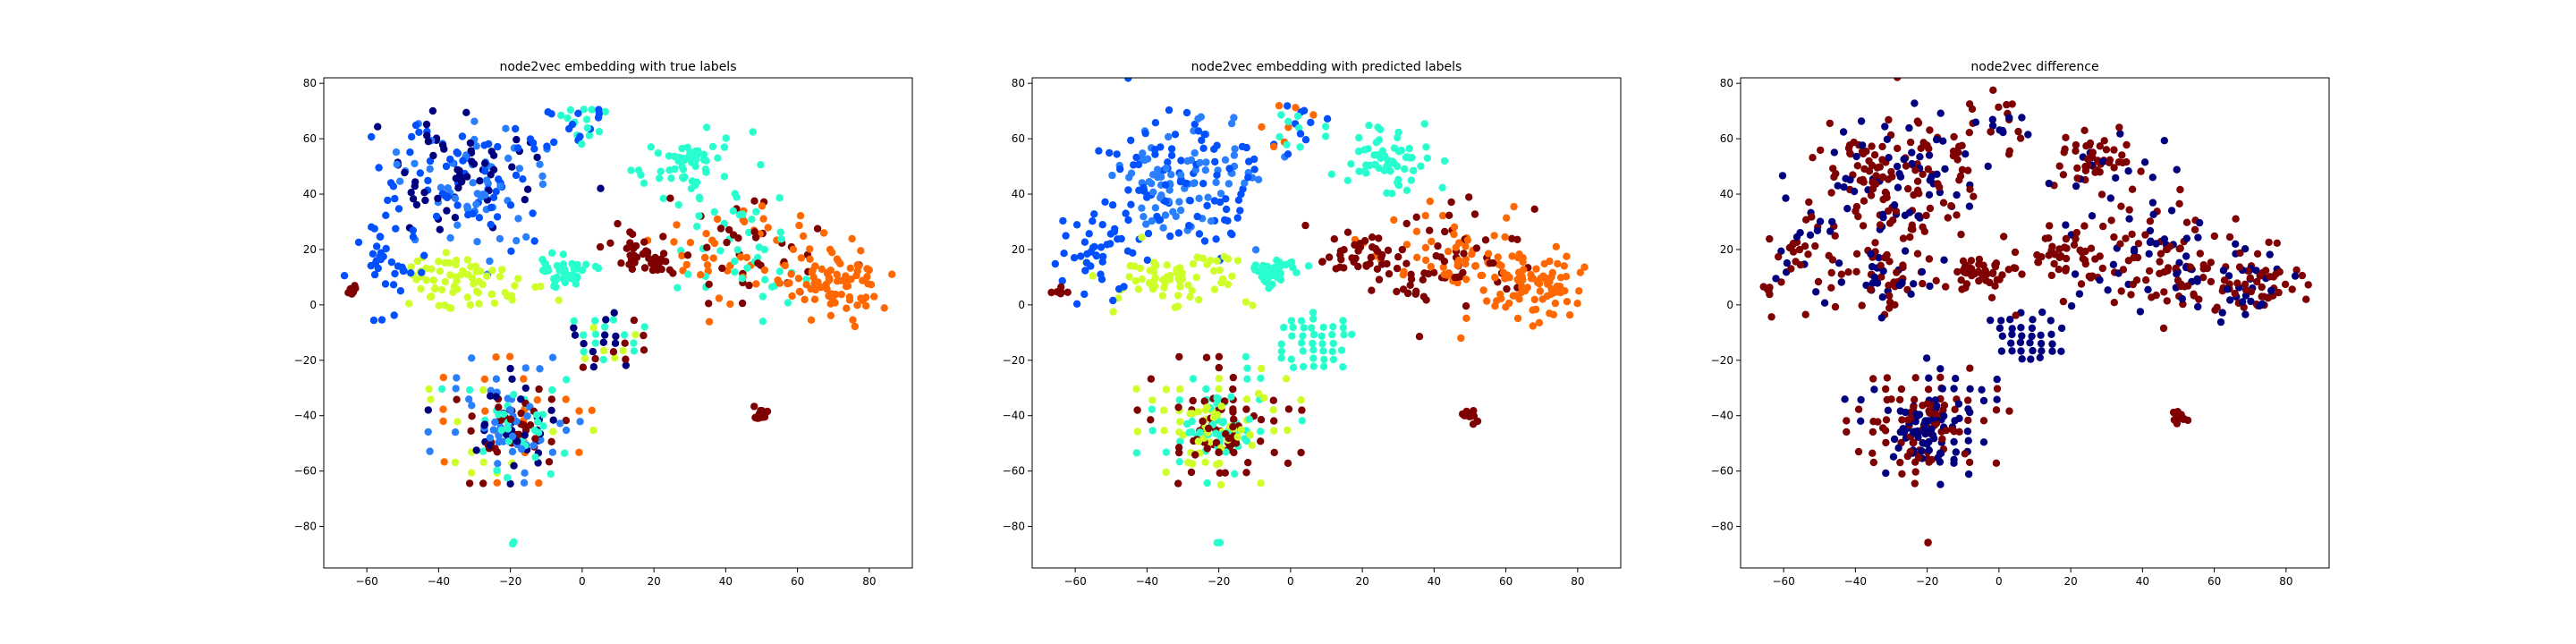 This screenshot has height=644, width=2576. Describe the element at coordinates (1219, 581) in the screenshot. I see `x-tick-label: −20` at that location.